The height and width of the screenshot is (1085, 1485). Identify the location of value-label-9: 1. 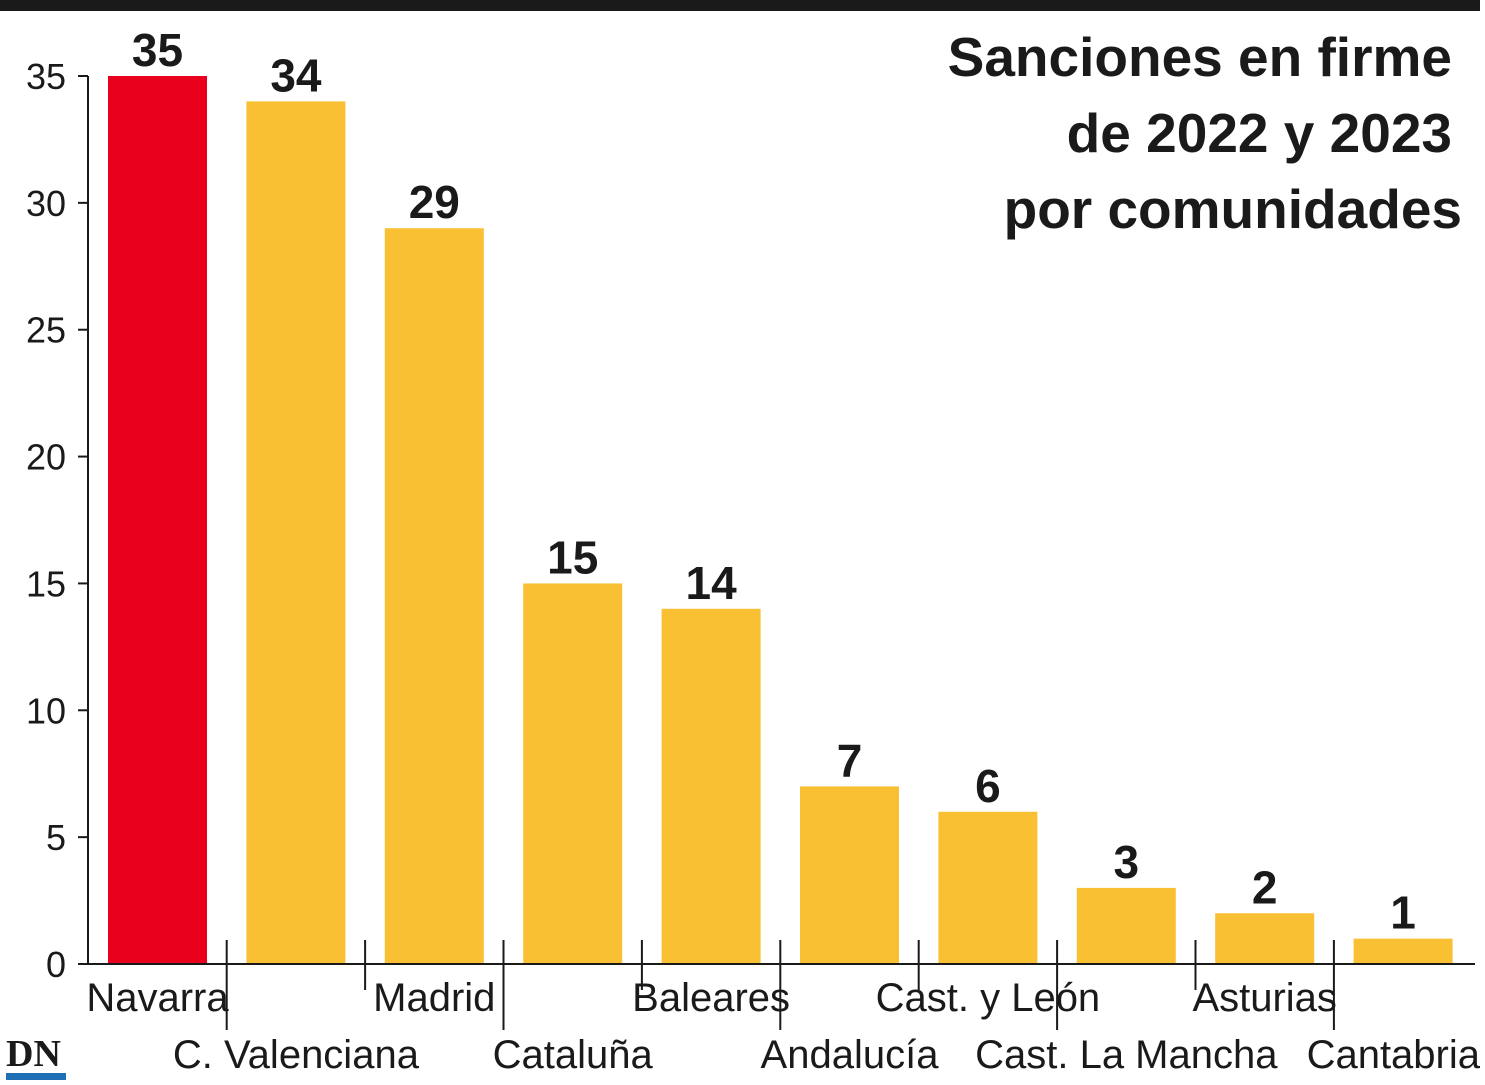
(1403, 913).